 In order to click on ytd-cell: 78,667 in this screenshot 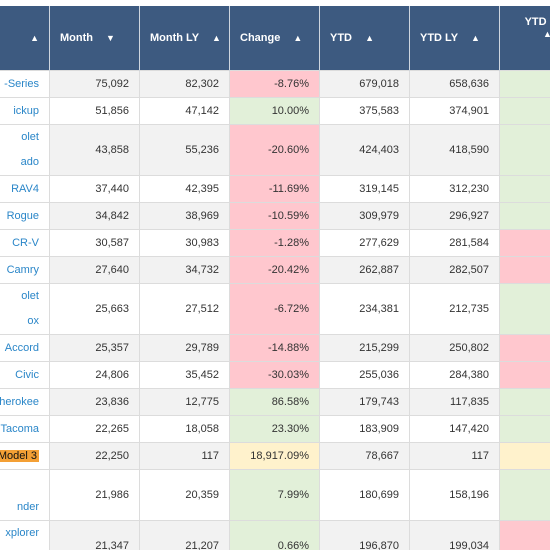, I will do `click(364, 456)`.